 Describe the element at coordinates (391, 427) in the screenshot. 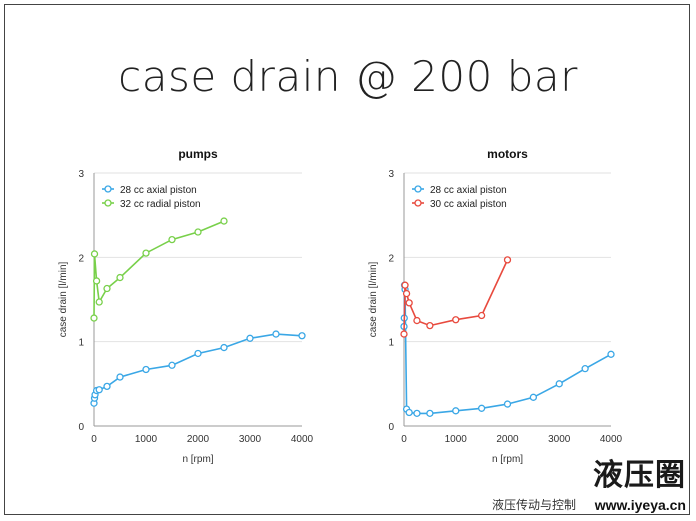

I see `motors-ytick-label-0: 0` at that location.